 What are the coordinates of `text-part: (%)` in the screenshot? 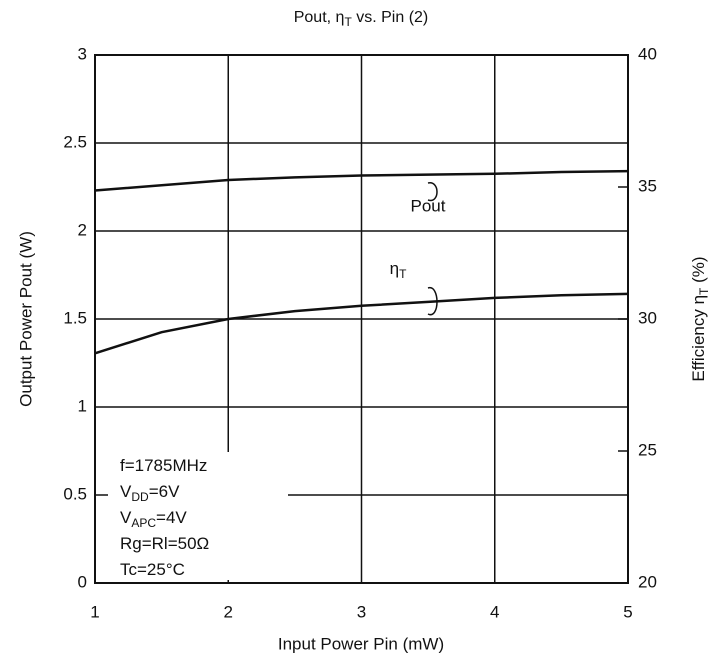 It's located at (698, 271).